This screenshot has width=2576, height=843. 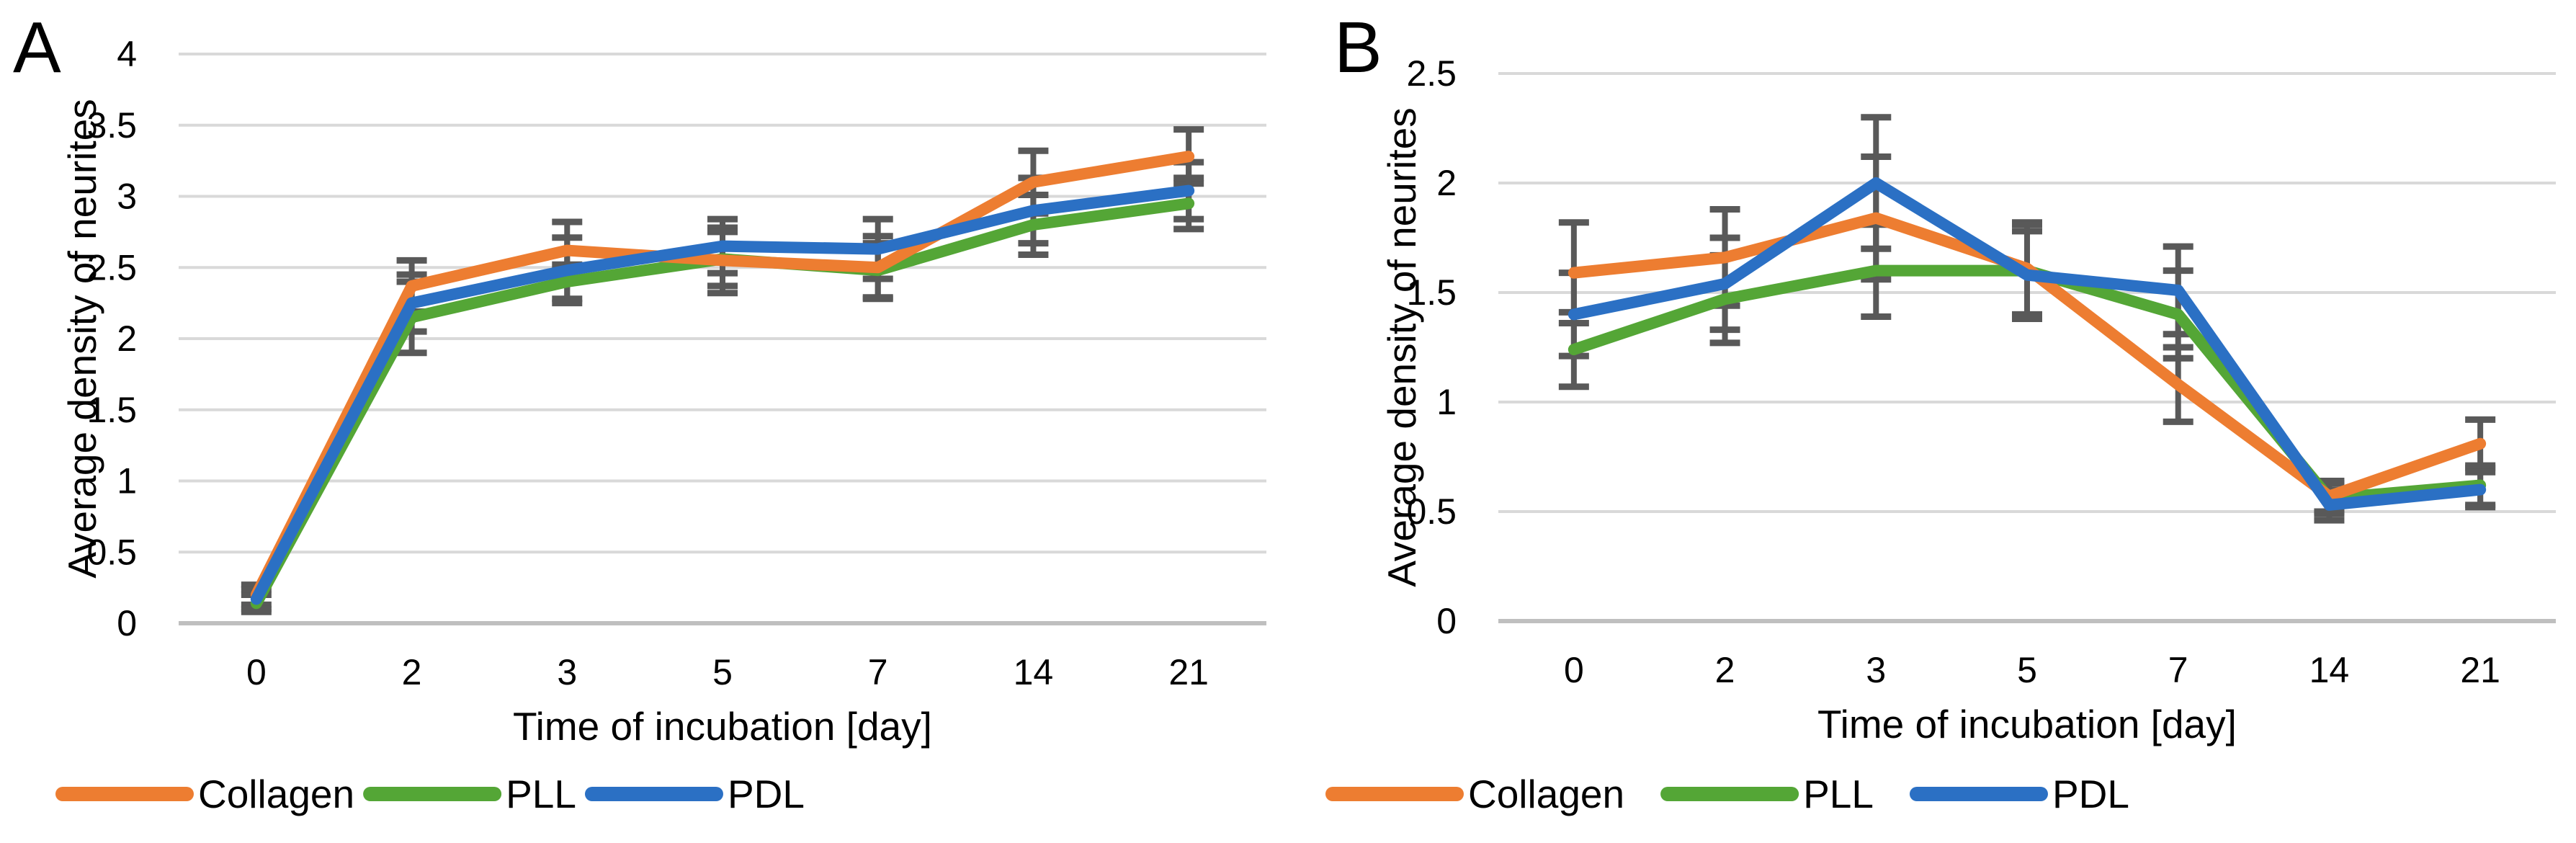 What do you see at coordinates (127, 54) in the screenshot?
I see `y-tick-label: 4` at bounding box center [127, 54].